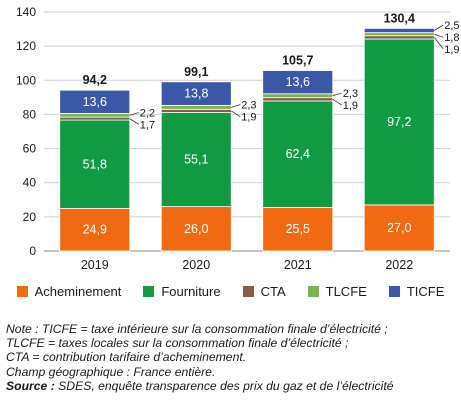 The image size is (461, 415). Describe the element at coordinates (30, 114) in the screenshot. I see `y-tick-label: 80` at that location.